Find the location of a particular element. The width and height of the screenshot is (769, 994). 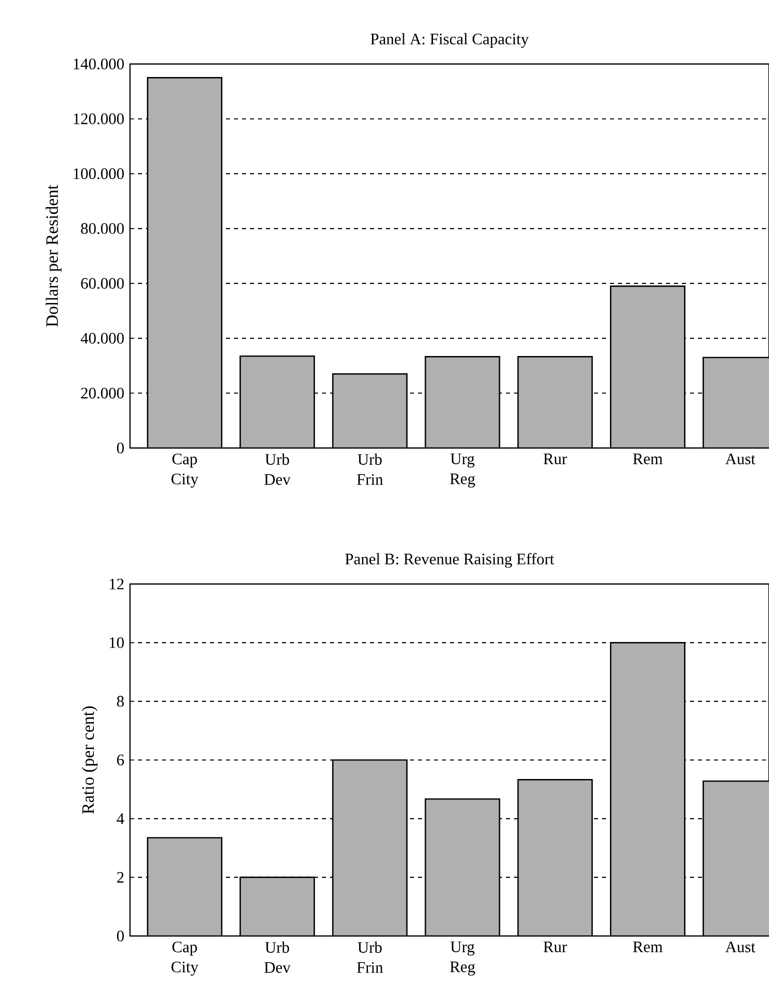

y-tick-label: 6 is located at coordinates (120, 760).